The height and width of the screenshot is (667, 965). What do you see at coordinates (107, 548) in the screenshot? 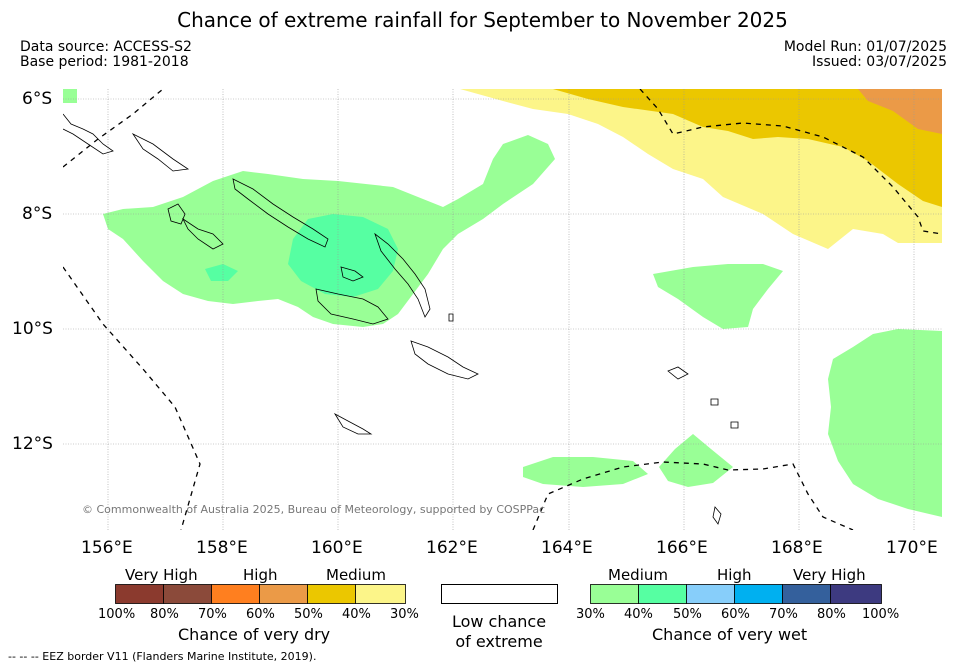
I see `lon-label-156e: 156°E` at bounding box center [107, 548].